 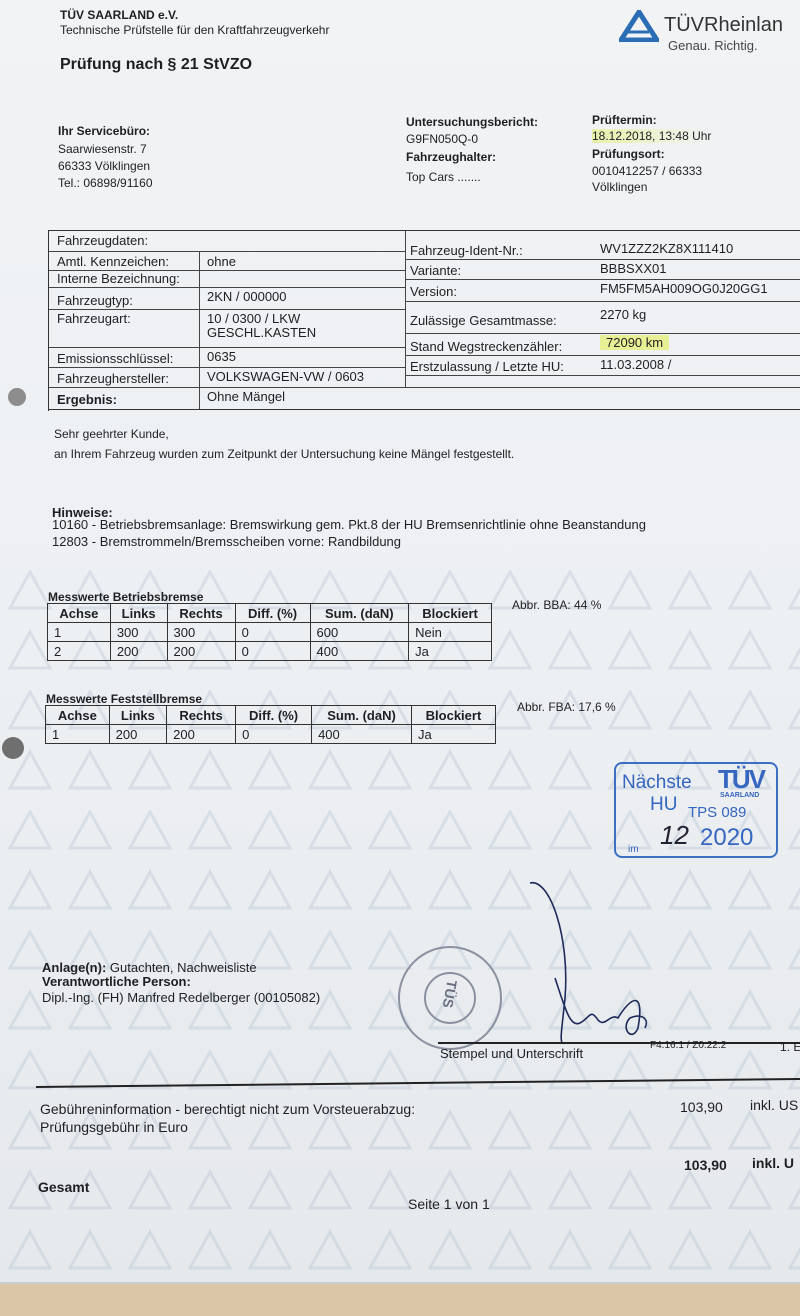 What do you see at coordinates (286, 376) in the screenshot?
I see `hersteller-value: VOLKSWAGEN-VW / 0603` at bounding box center [286, 376].